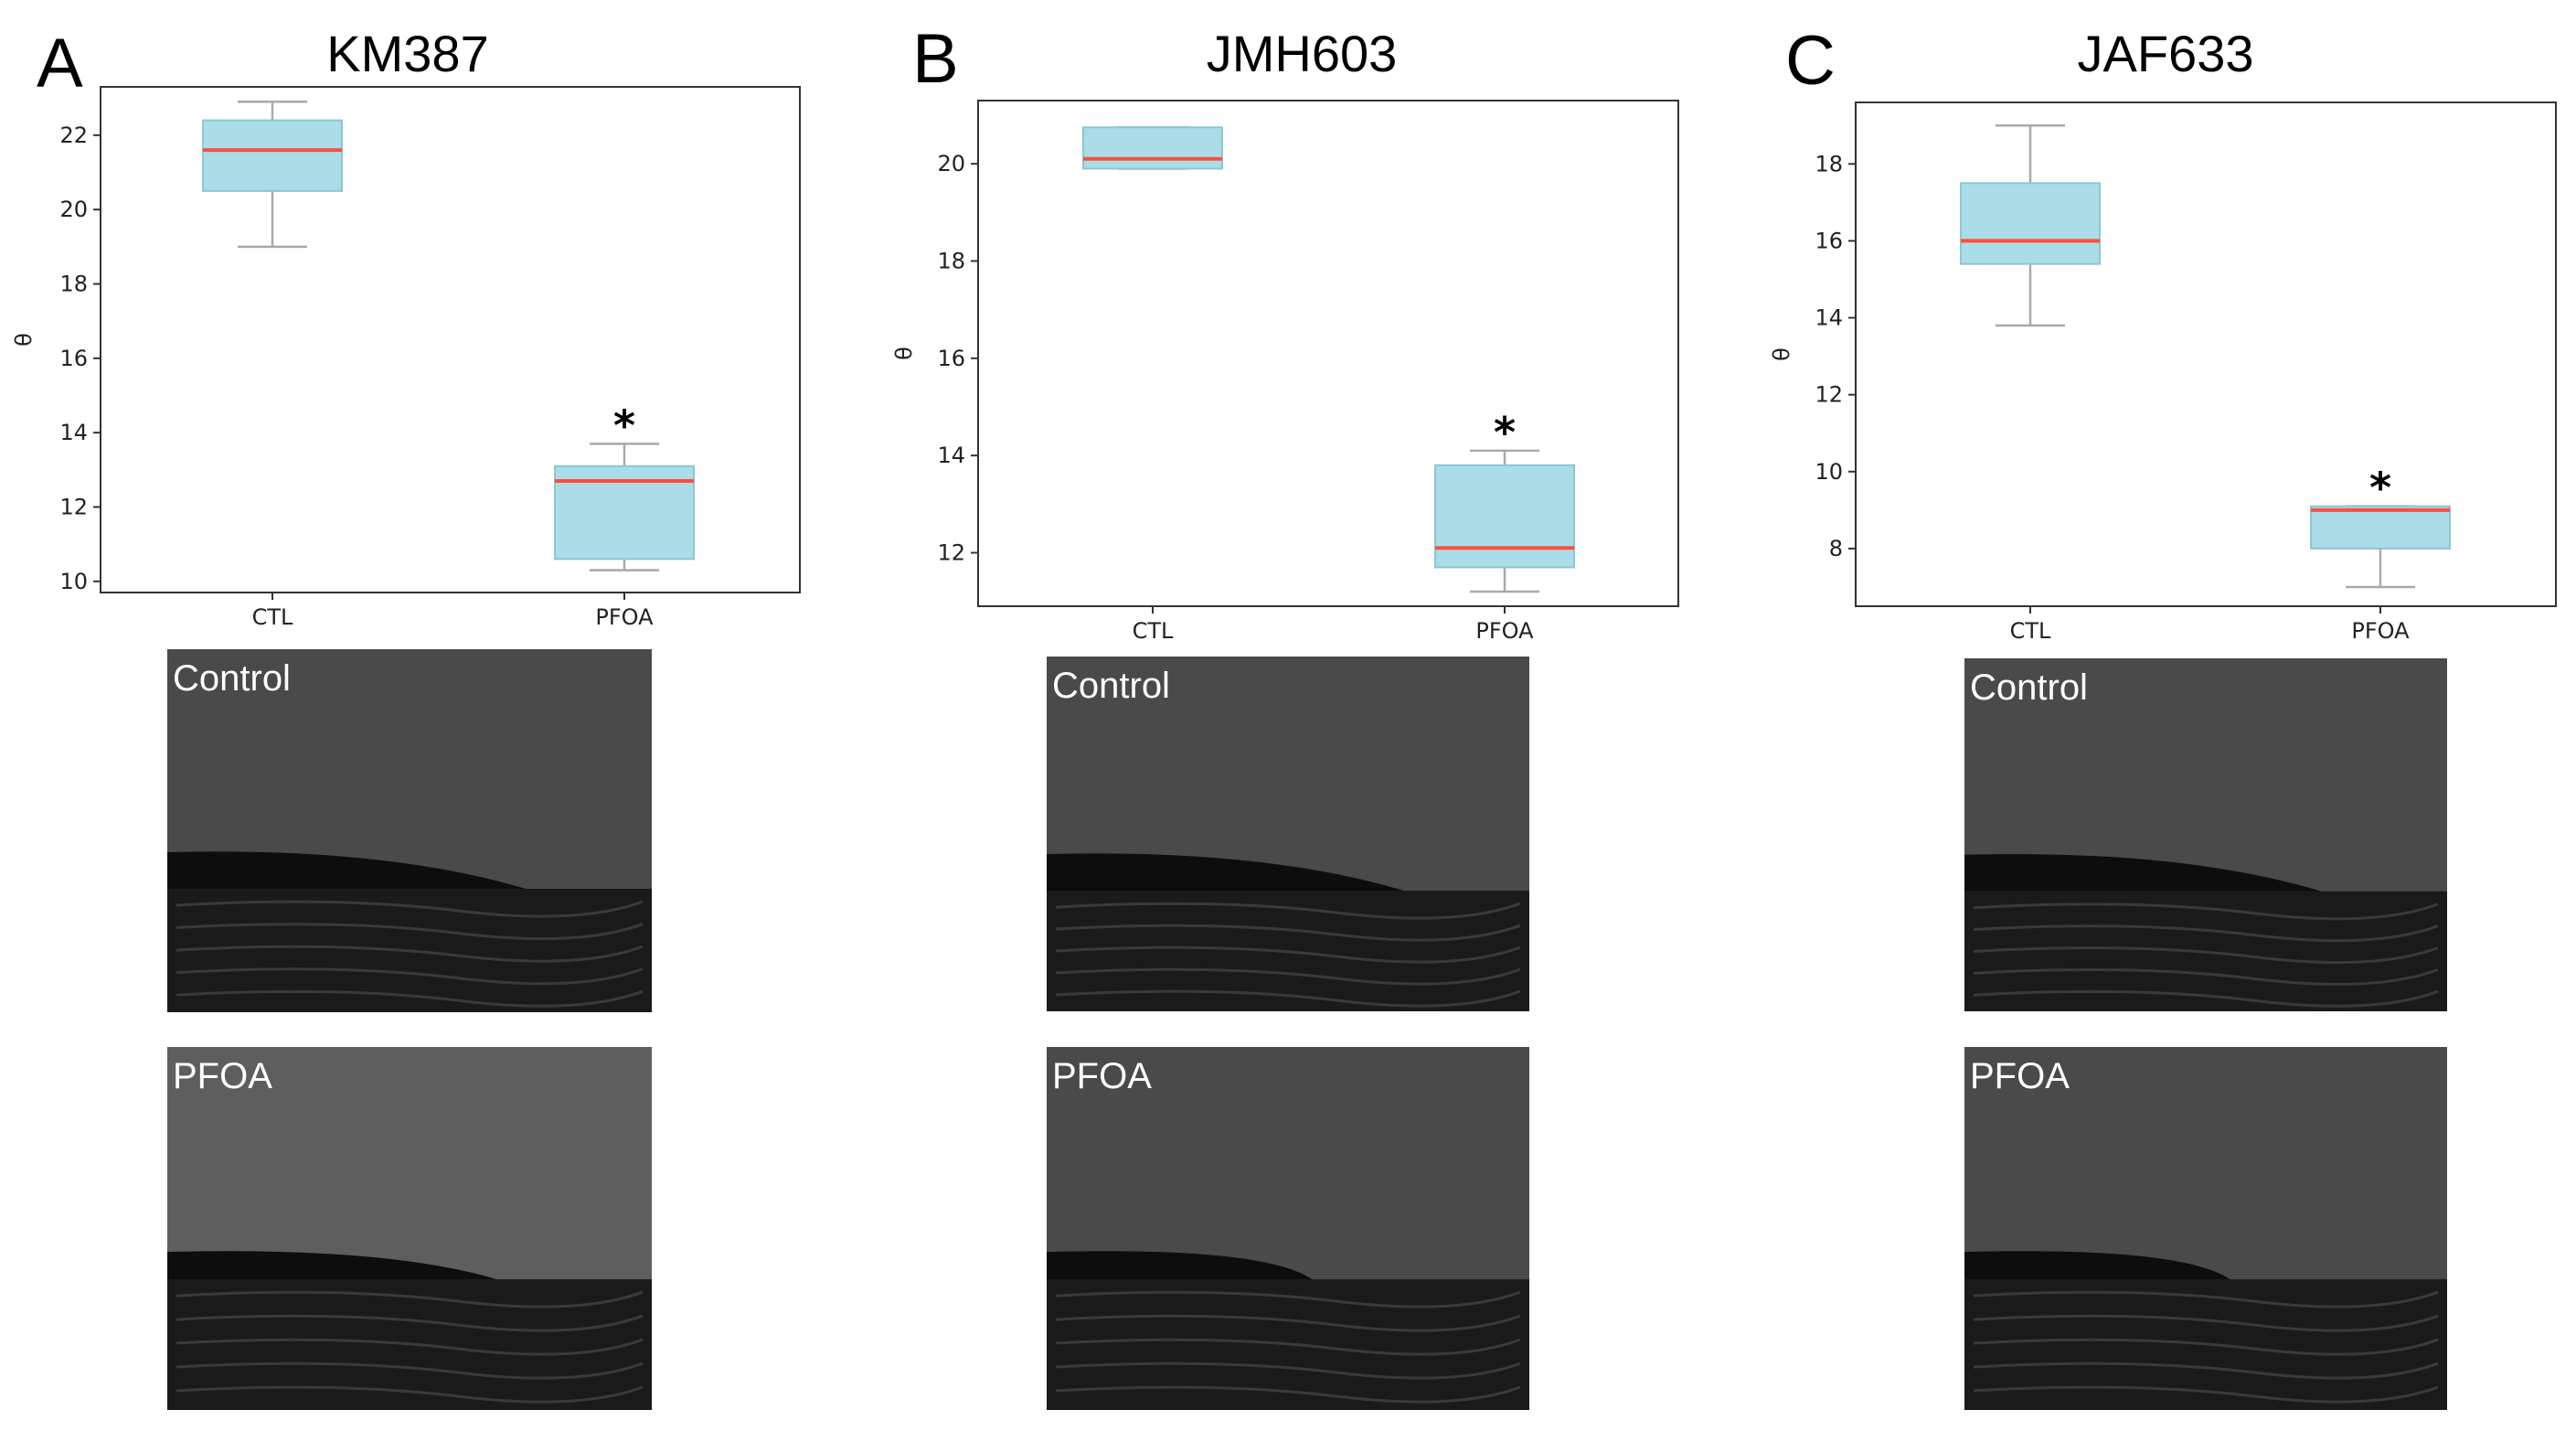  What do you see at coordinates (60, 63) in the screenshot?
I see `panel-letter: A` at bounding box center [60, 63].